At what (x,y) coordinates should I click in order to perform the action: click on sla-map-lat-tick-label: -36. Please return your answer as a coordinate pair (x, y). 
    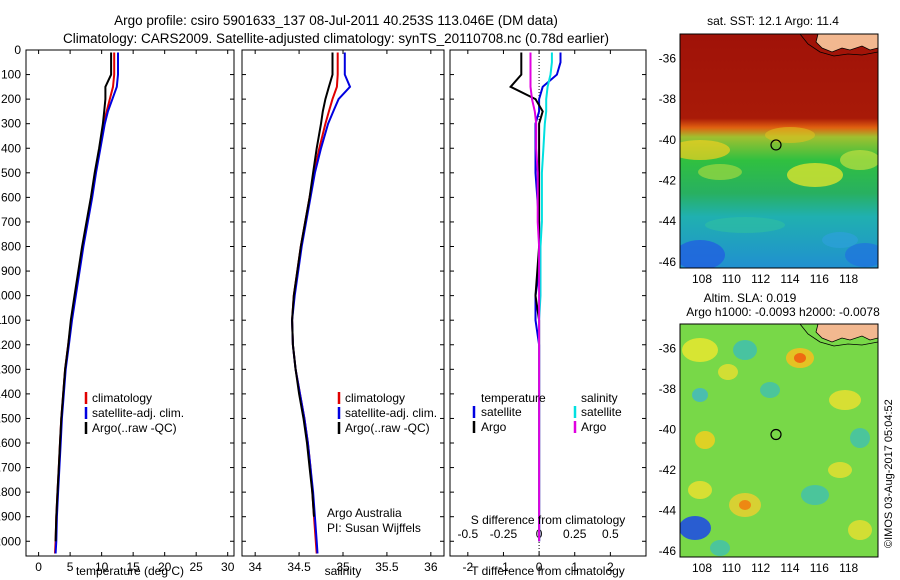
    Looking at the image, I should click on (668, 348).